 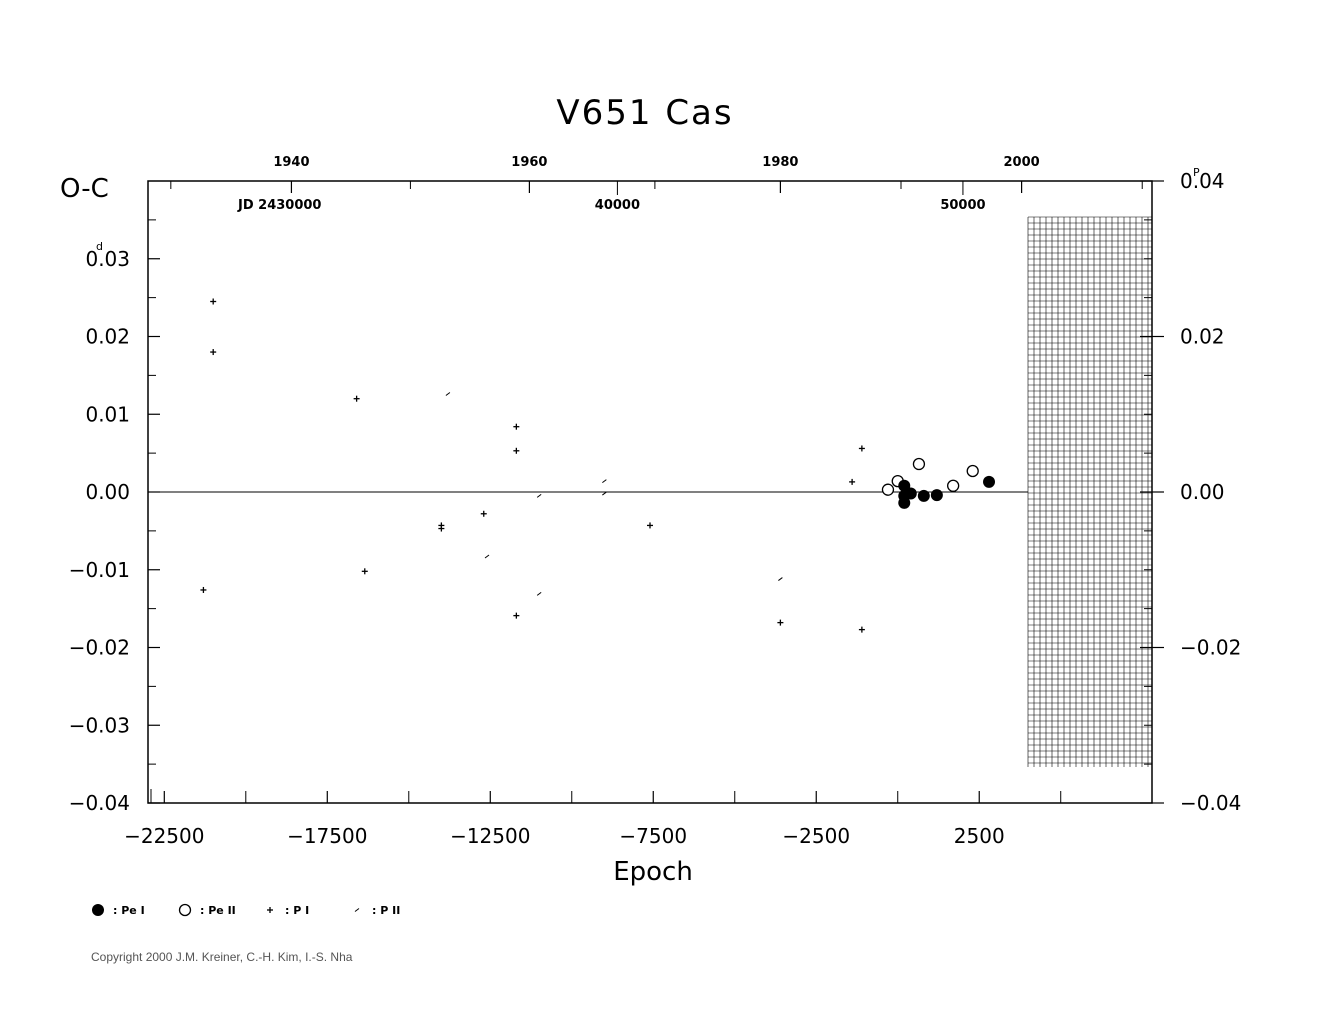 I want to click on legend: : Pe I : Pe II : P I : P II, so click(x=246, y=910).